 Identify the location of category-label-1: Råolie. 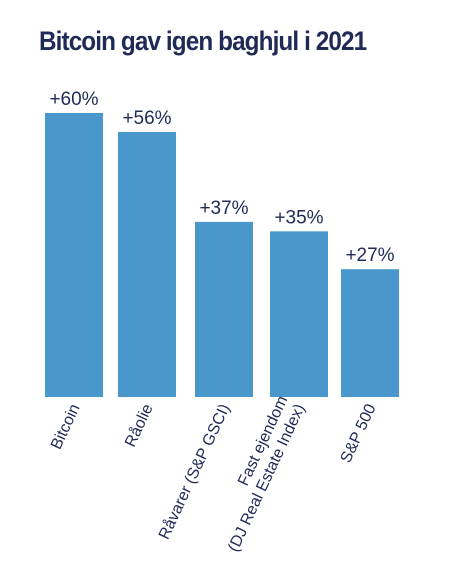
(139, 425).